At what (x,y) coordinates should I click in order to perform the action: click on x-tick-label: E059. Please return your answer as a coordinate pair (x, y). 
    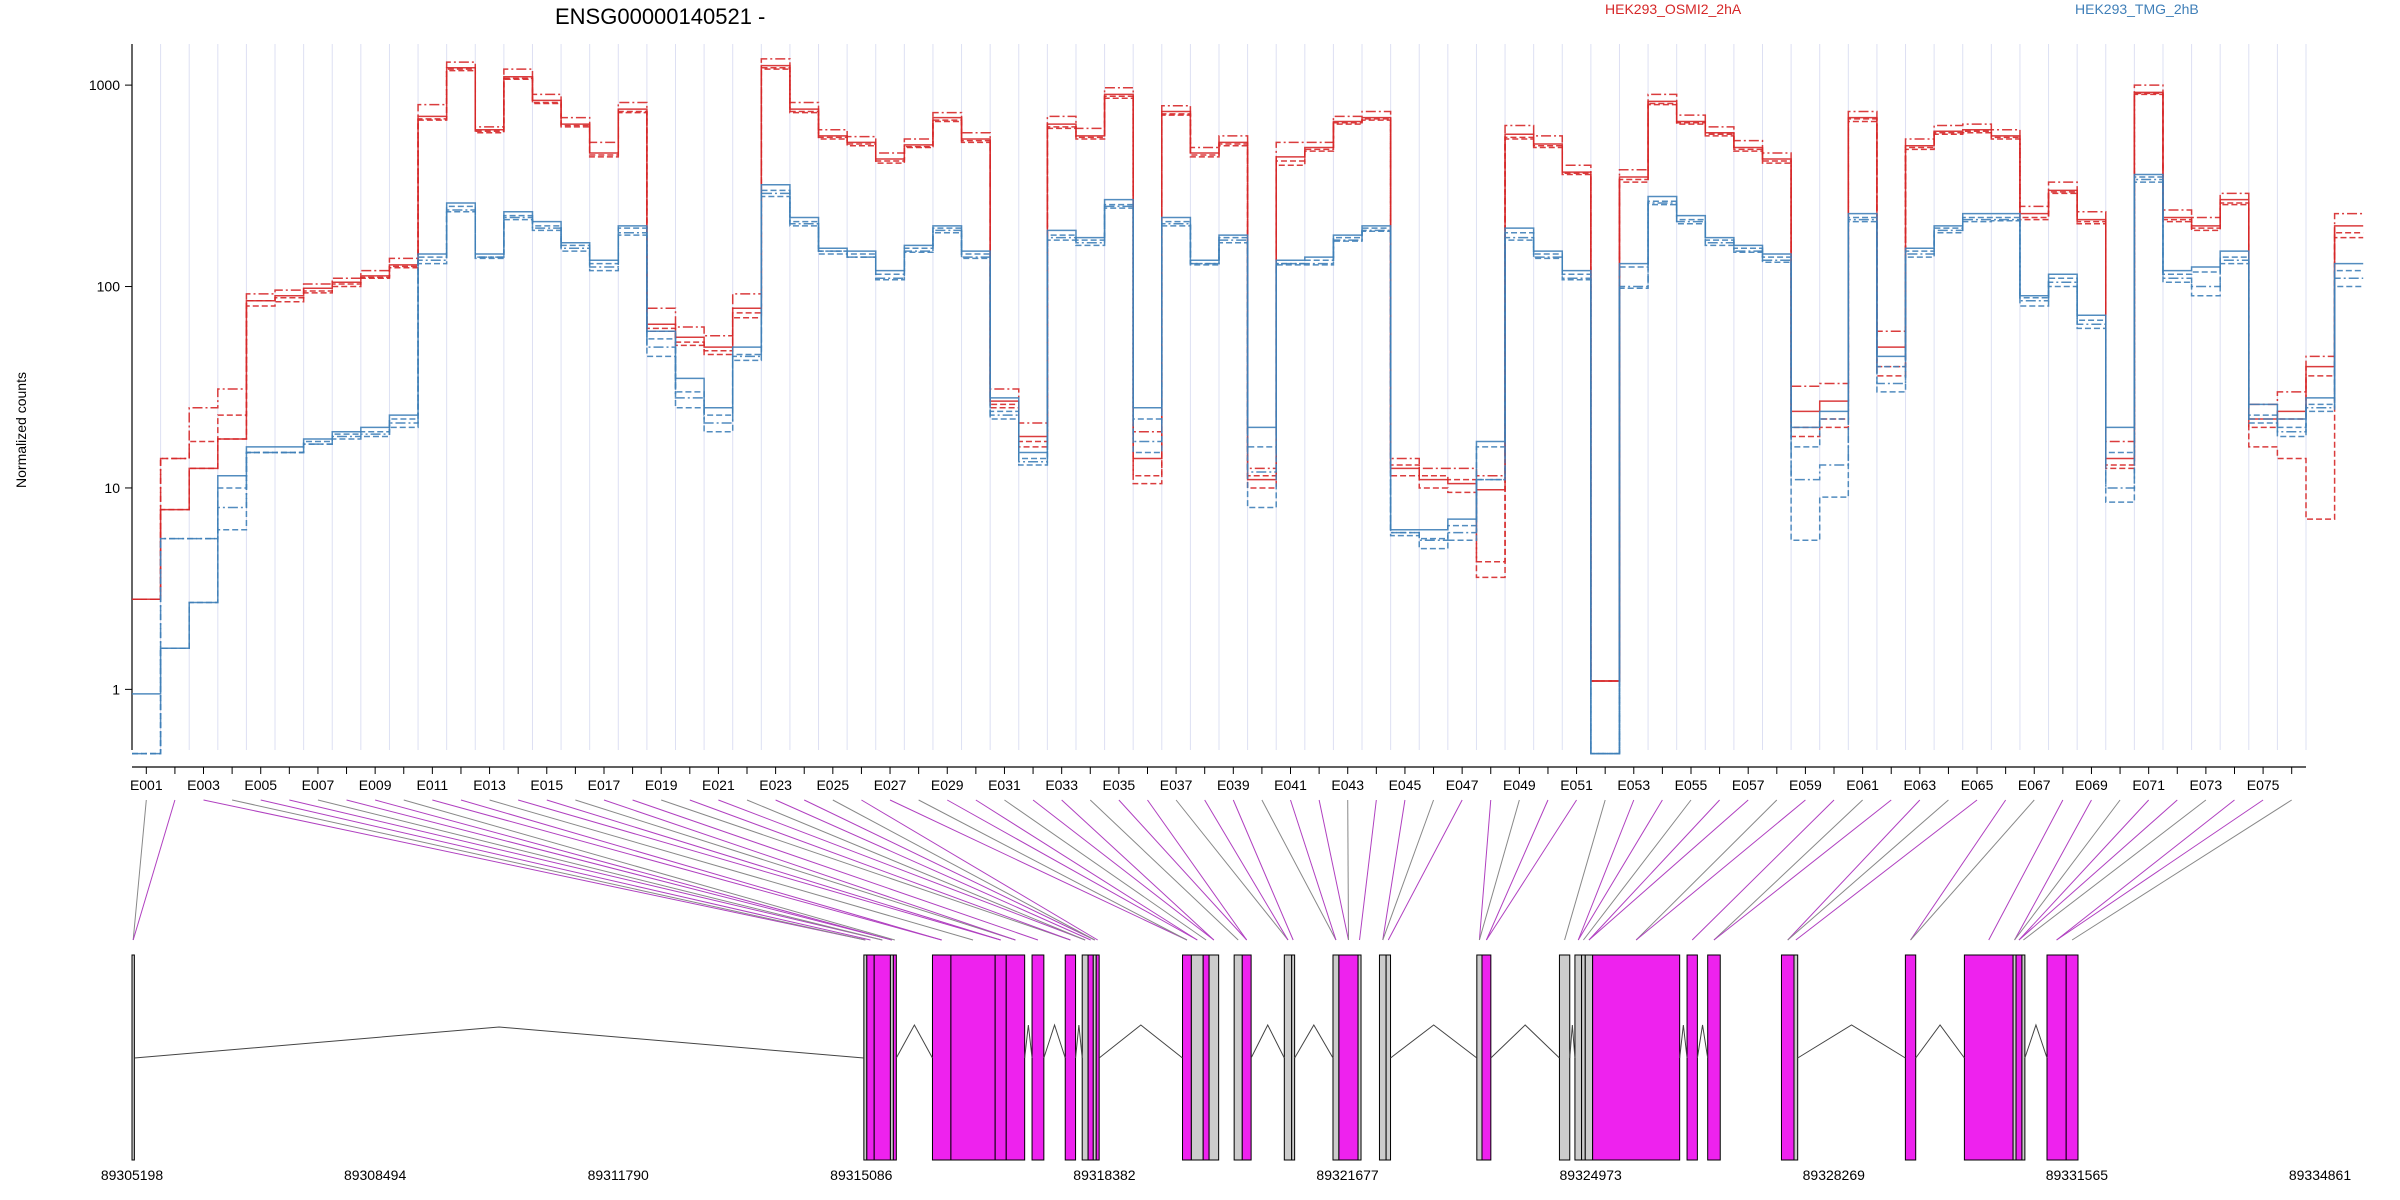
    Looking at the image, I should click on (1805, 785).